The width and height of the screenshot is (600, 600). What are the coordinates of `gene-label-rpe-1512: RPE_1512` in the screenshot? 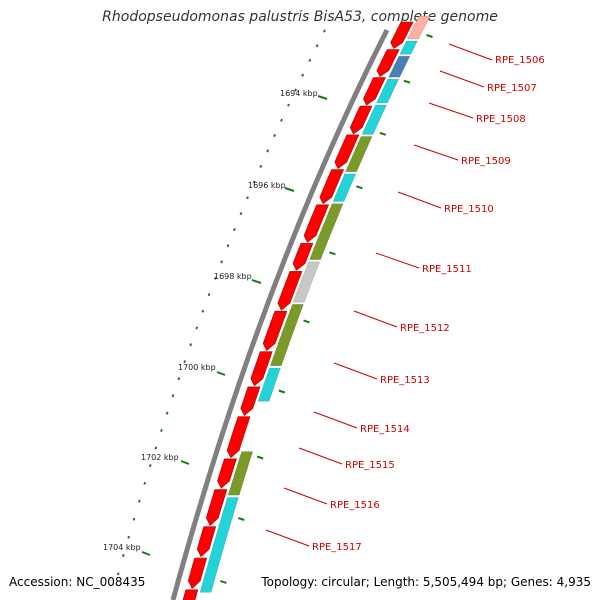 It's located at (401, 322).